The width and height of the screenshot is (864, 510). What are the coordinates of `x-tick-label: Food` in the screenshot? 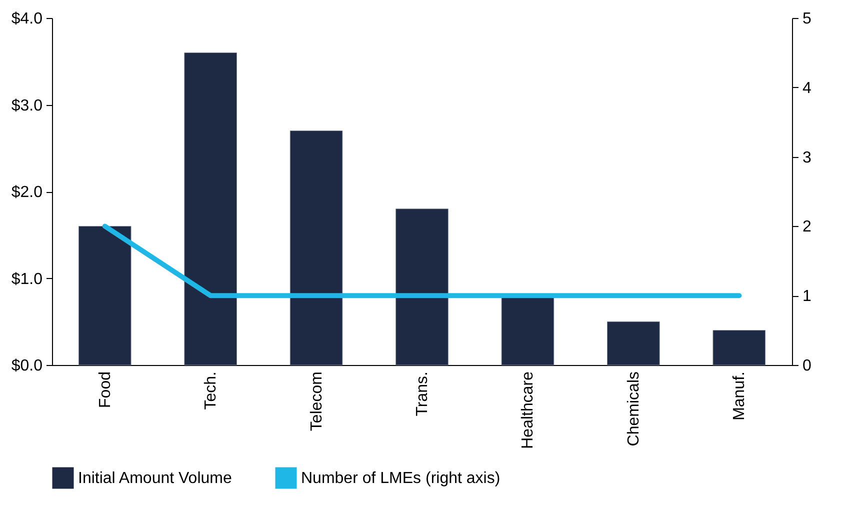 It's located at (105, 390).